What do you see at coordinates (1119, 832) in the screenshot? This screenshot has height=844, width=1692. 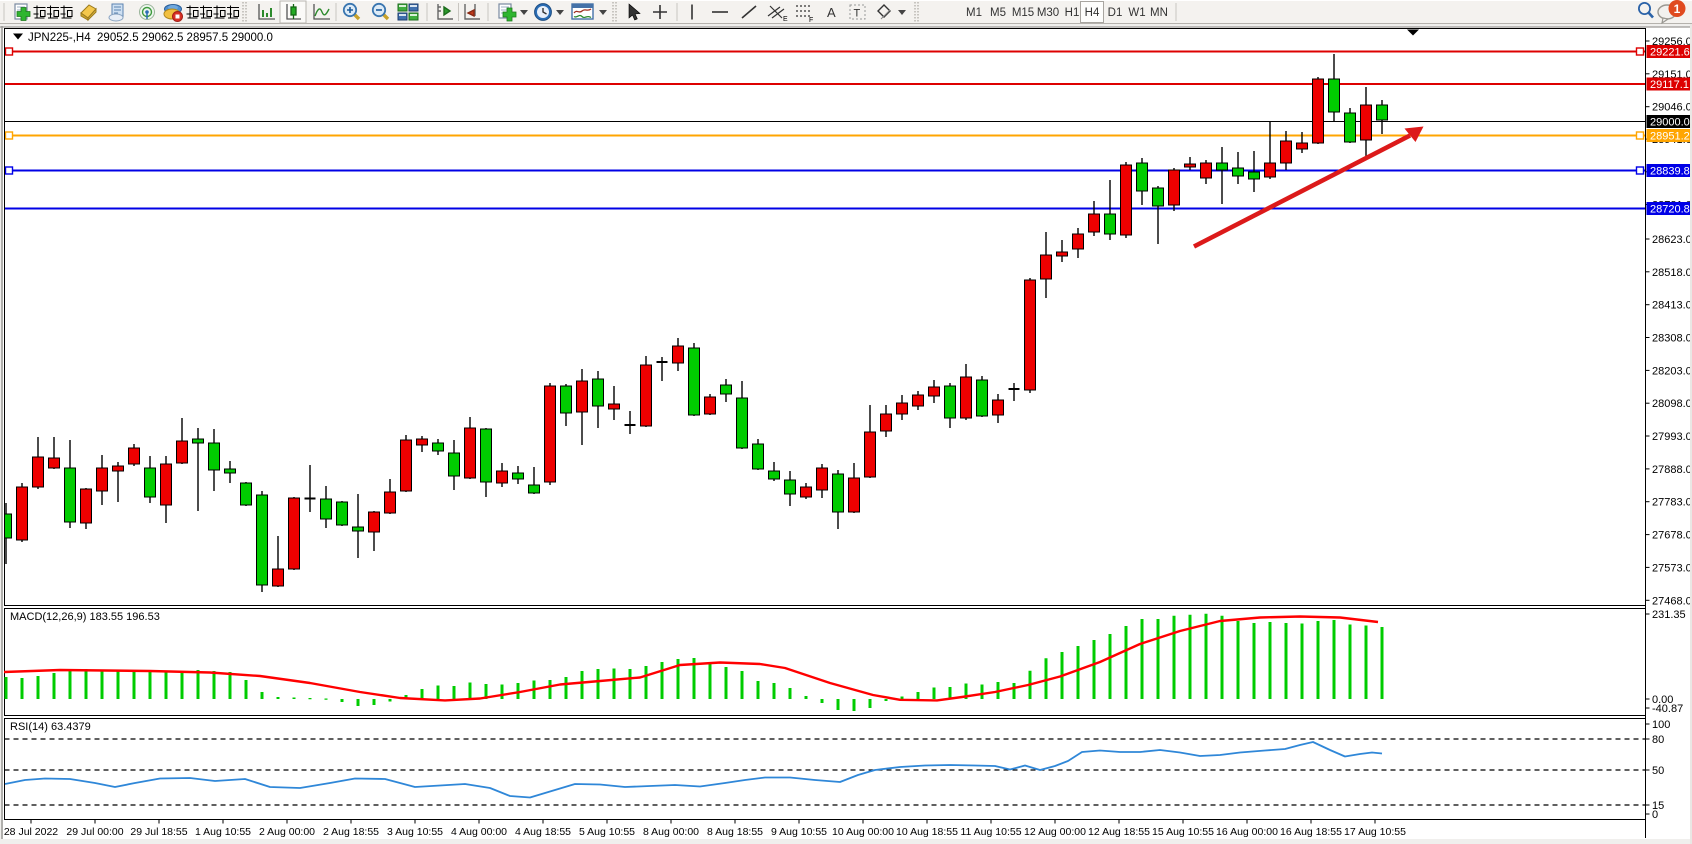 I see `svg-text: 12 Aug 18:55` at bounding box center [1119, 832].